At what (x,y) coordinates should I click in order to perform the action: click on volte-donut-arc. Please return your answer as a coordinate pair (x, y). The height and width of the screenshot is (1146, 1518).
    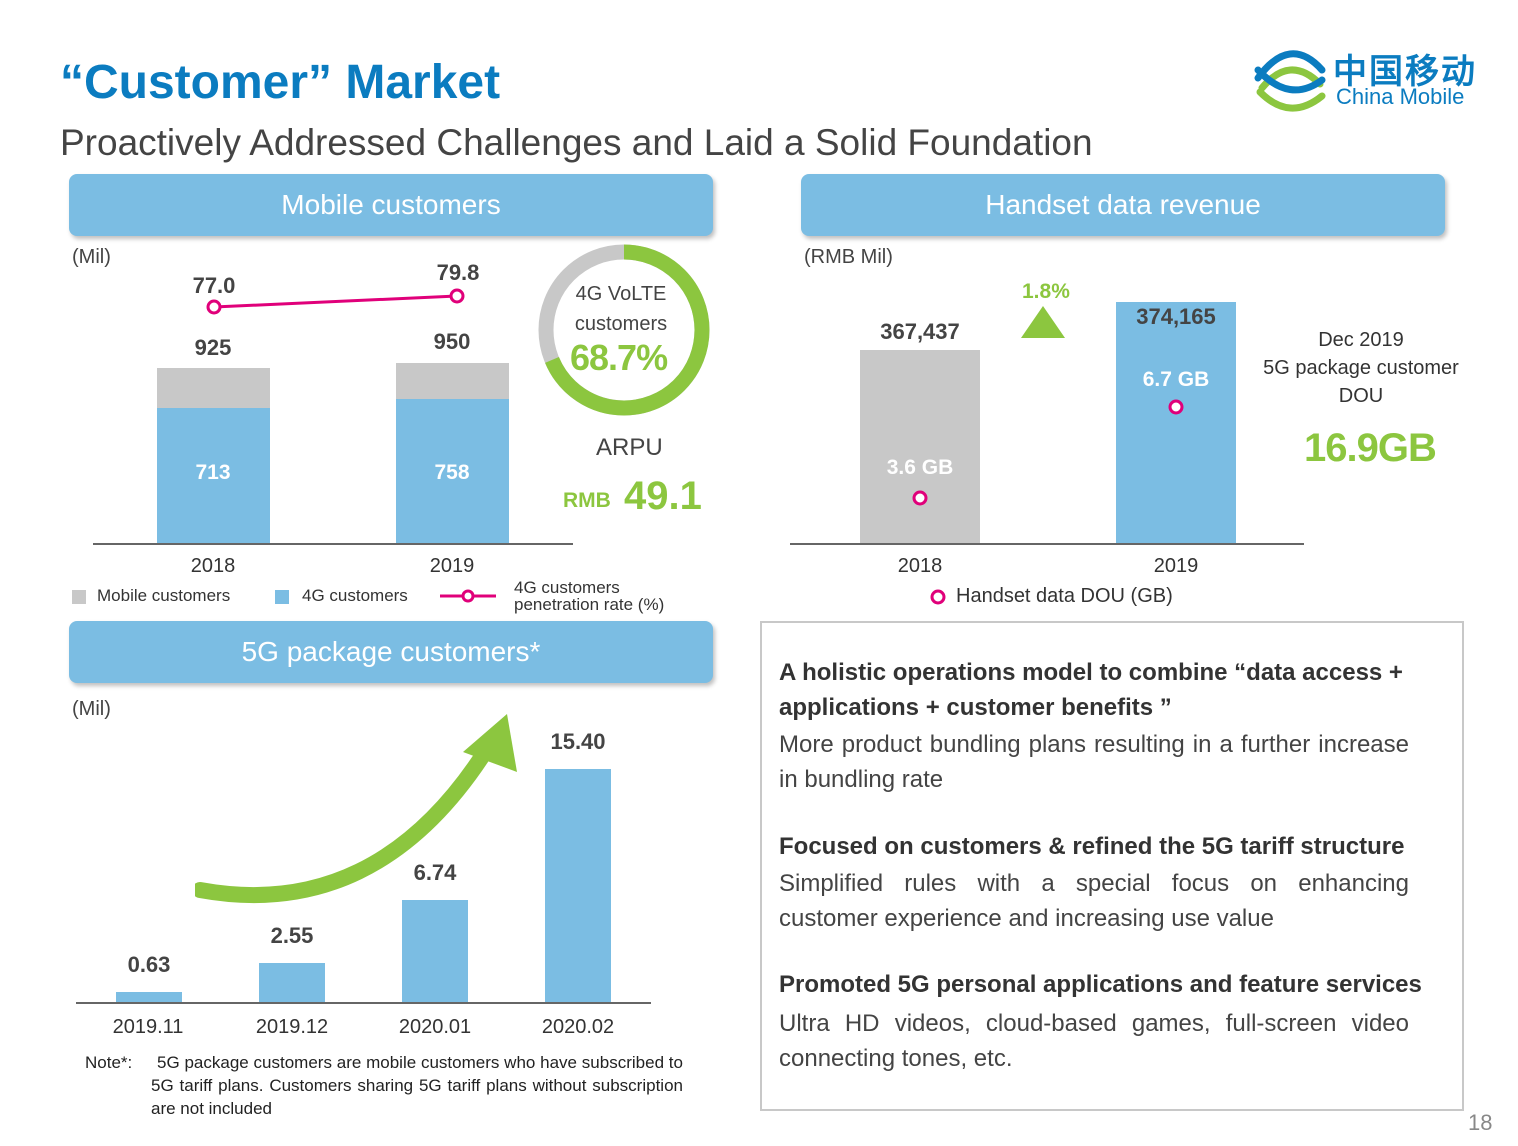
    Looking at the image, I should click on (624, 330).